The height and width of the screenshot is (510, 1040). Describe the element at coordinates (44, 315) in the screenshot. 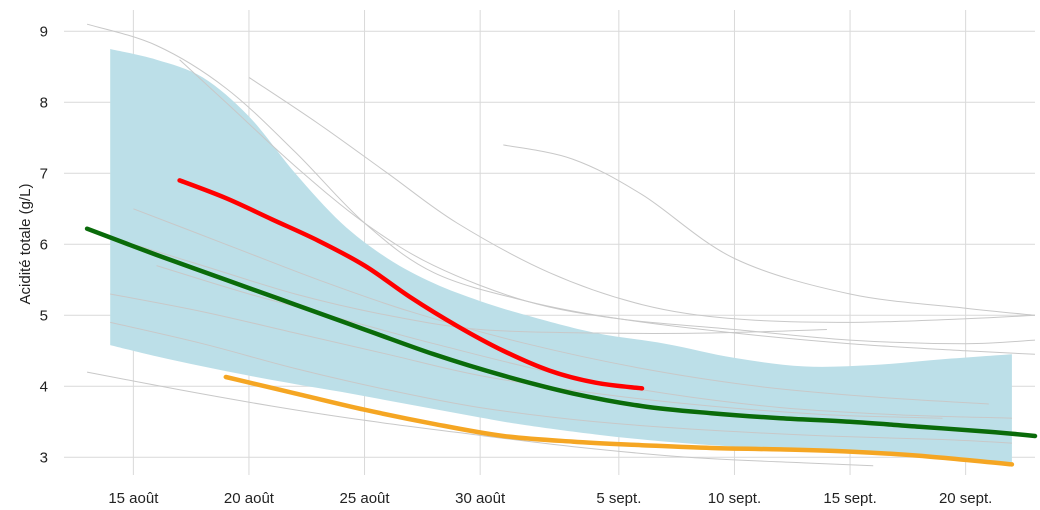

I see `y-tick-label: 5` at that location.